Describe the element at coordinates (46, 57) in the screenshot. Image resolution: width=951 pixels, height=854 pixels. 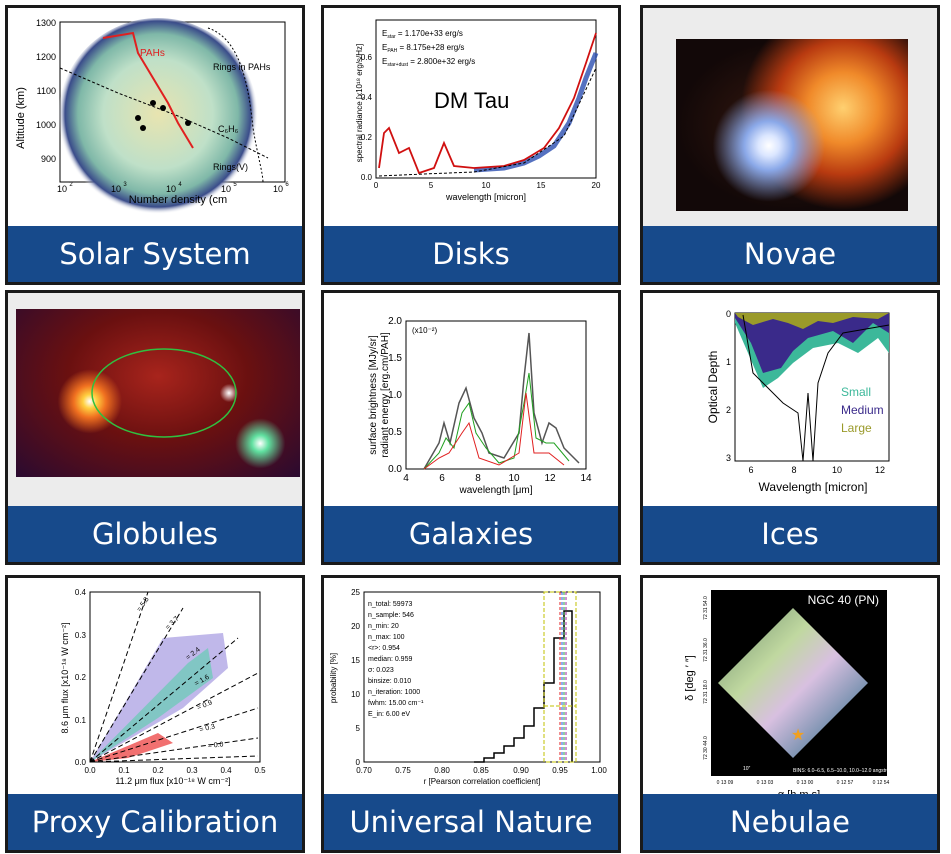
I see `svg-text: 1200` at that location.